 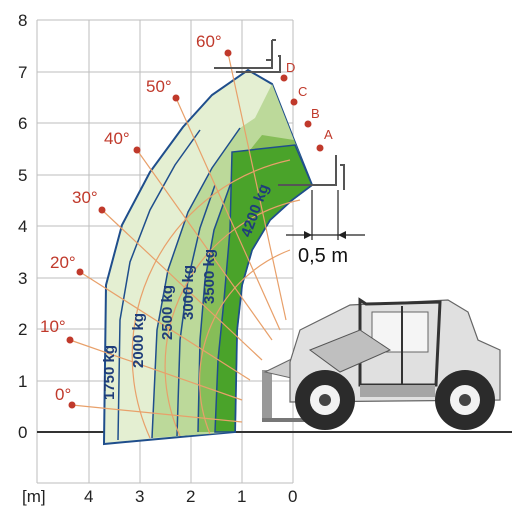 What do you see at coordinates (22, 432) in the screenshot?
I see `y-tick: 0` at bounding box center [22, 432].